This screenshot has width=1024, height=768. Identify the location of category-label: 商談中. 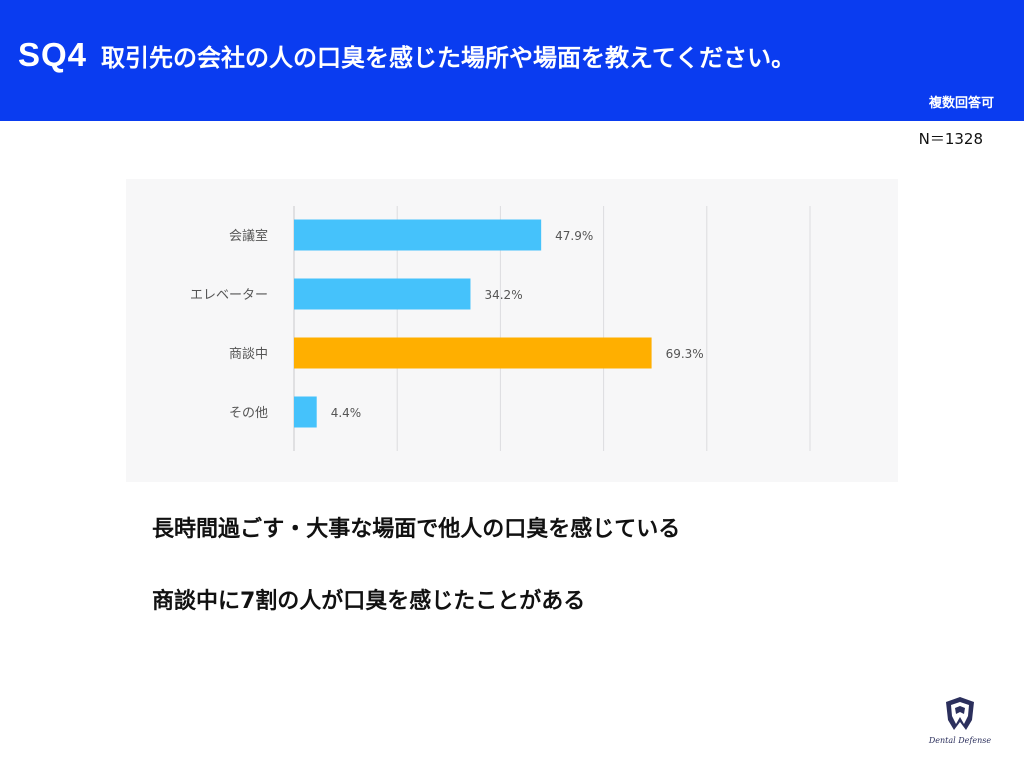
(248, 354).